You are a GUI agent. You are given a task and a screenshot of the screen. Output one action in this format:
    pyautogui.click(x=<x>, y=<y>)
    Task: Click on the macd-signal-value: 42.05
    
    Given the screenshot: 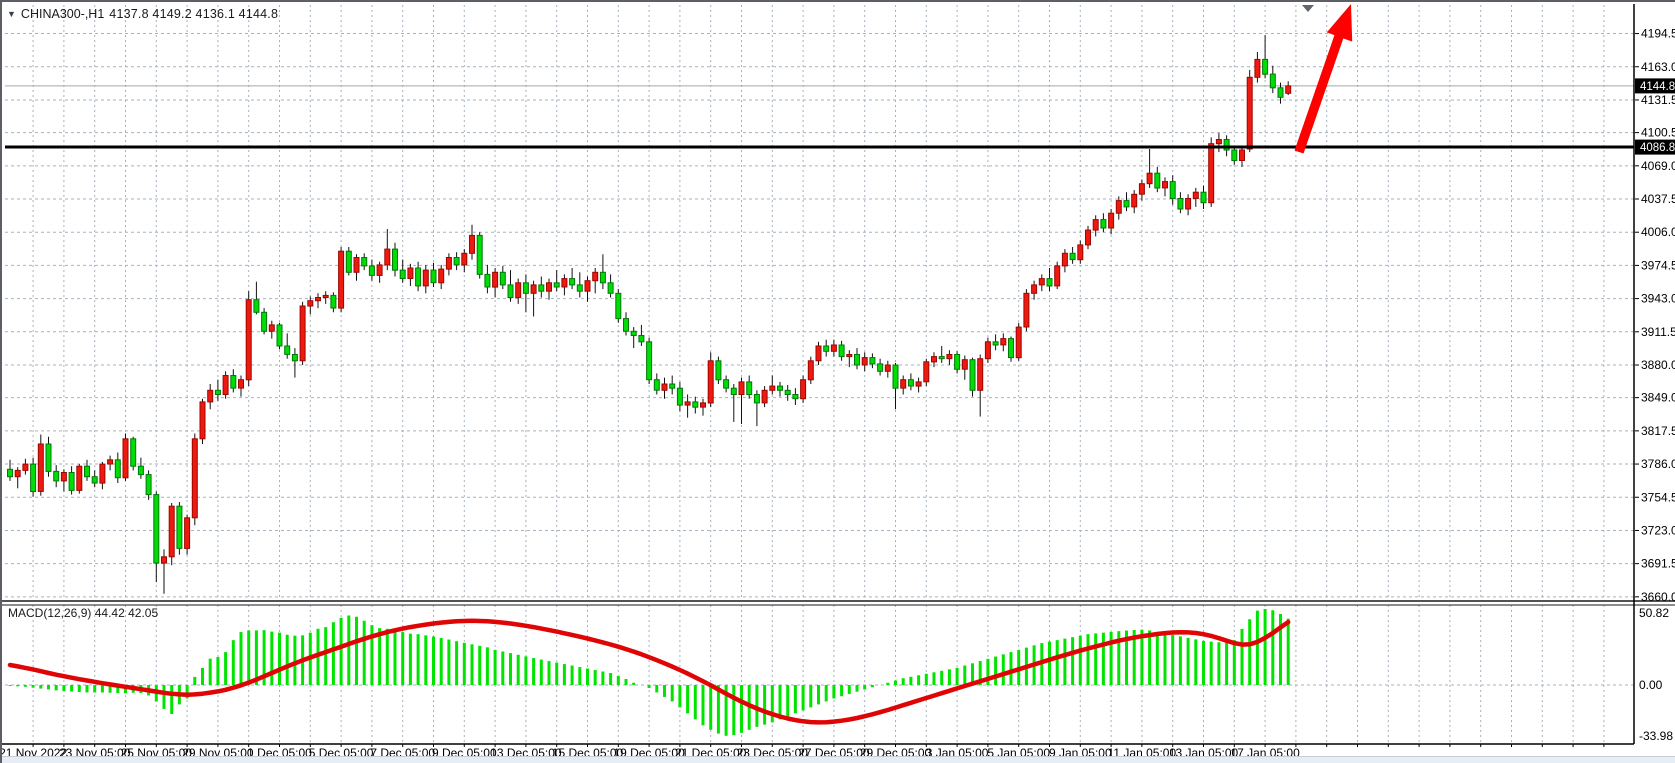 What is the action you would take?
    pyautogui.click(x=143, y=613)
    